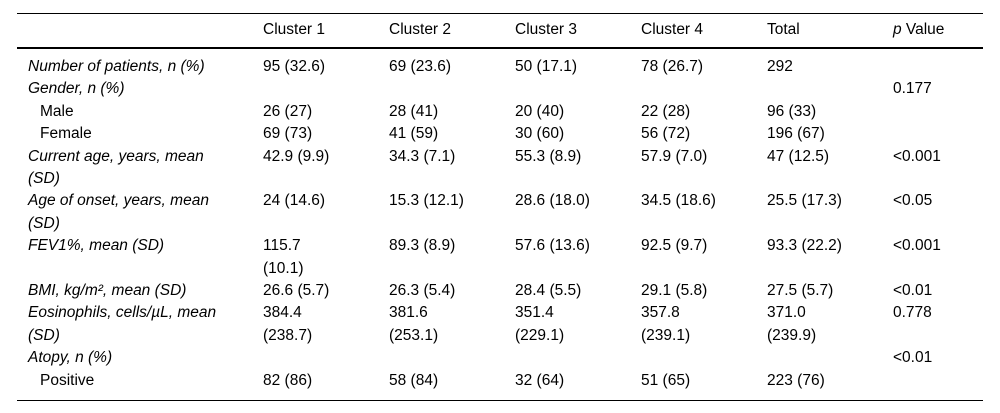 The width and height of the screenshot is (1000, 413). I want to click on cell: 381.6 (253.1), so click(414, 324).